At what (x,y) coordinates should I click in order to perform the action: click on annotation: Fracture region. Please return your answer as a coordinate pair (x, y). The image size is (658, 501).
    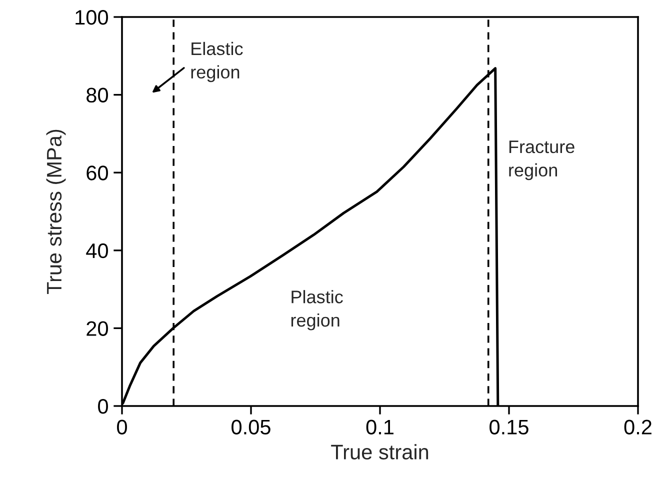
    Looking at the image, I should click on (541, 160).